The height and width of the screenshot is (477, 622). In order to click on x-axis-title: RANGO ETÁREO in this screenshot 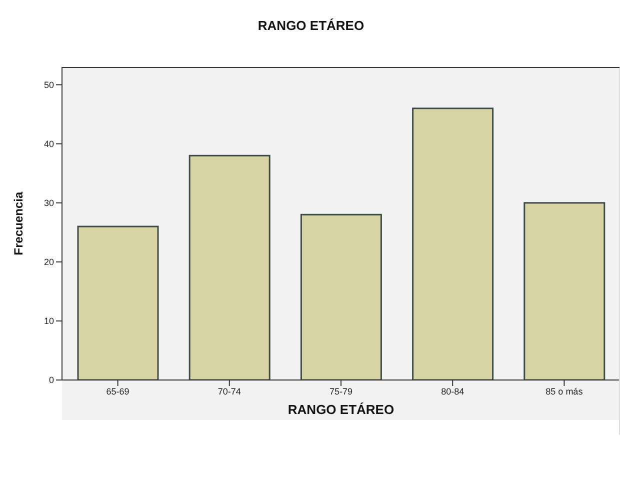, I will do `click(341, 409)`.